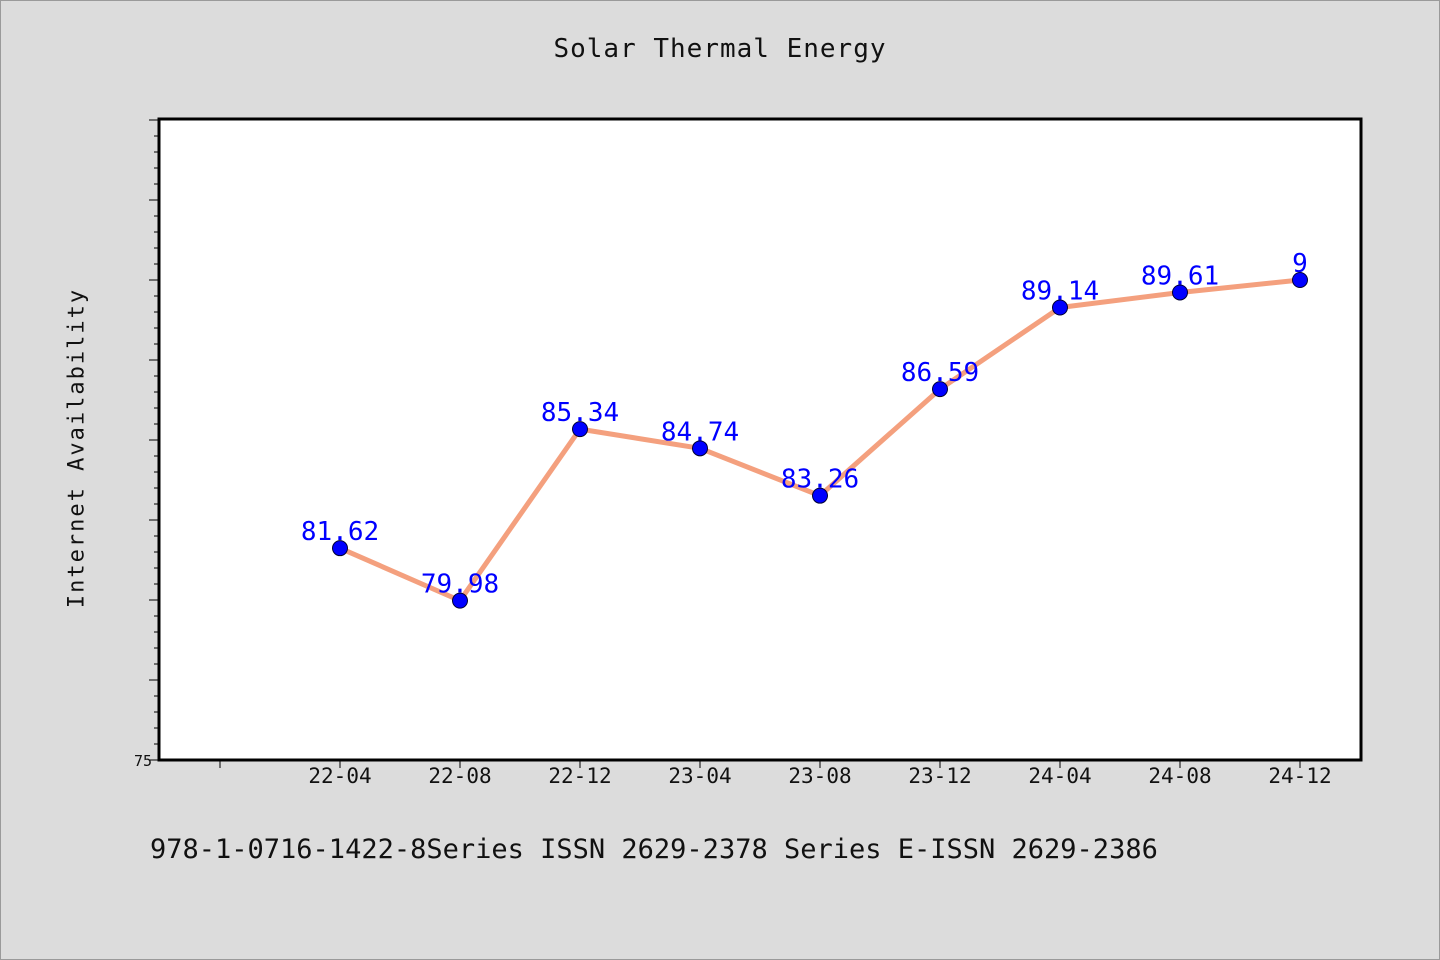 Image resolution: width=1440 pixels, height=960 pixels. Describe the element at coordinates (1059, 776) in the screenshot. I see `x-tick-label: 24-04` at that location.